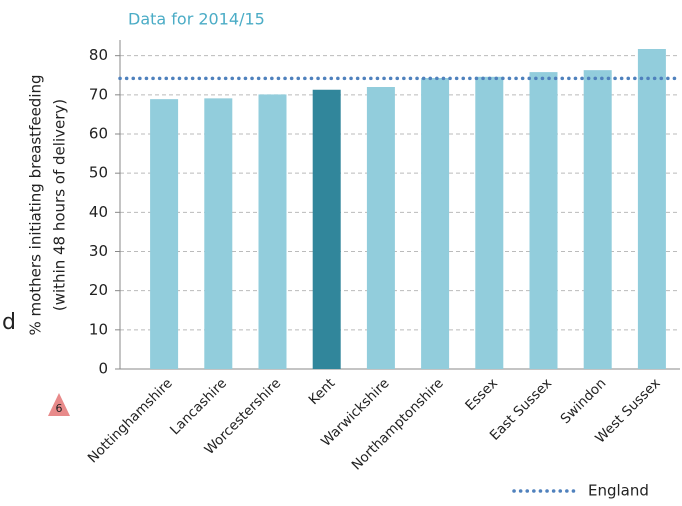 The width and height of the screenshot is (682, 506). Describe the element at coordinates (98, 212) in the screenshot. I see `y-tick-label: 40` at that location.